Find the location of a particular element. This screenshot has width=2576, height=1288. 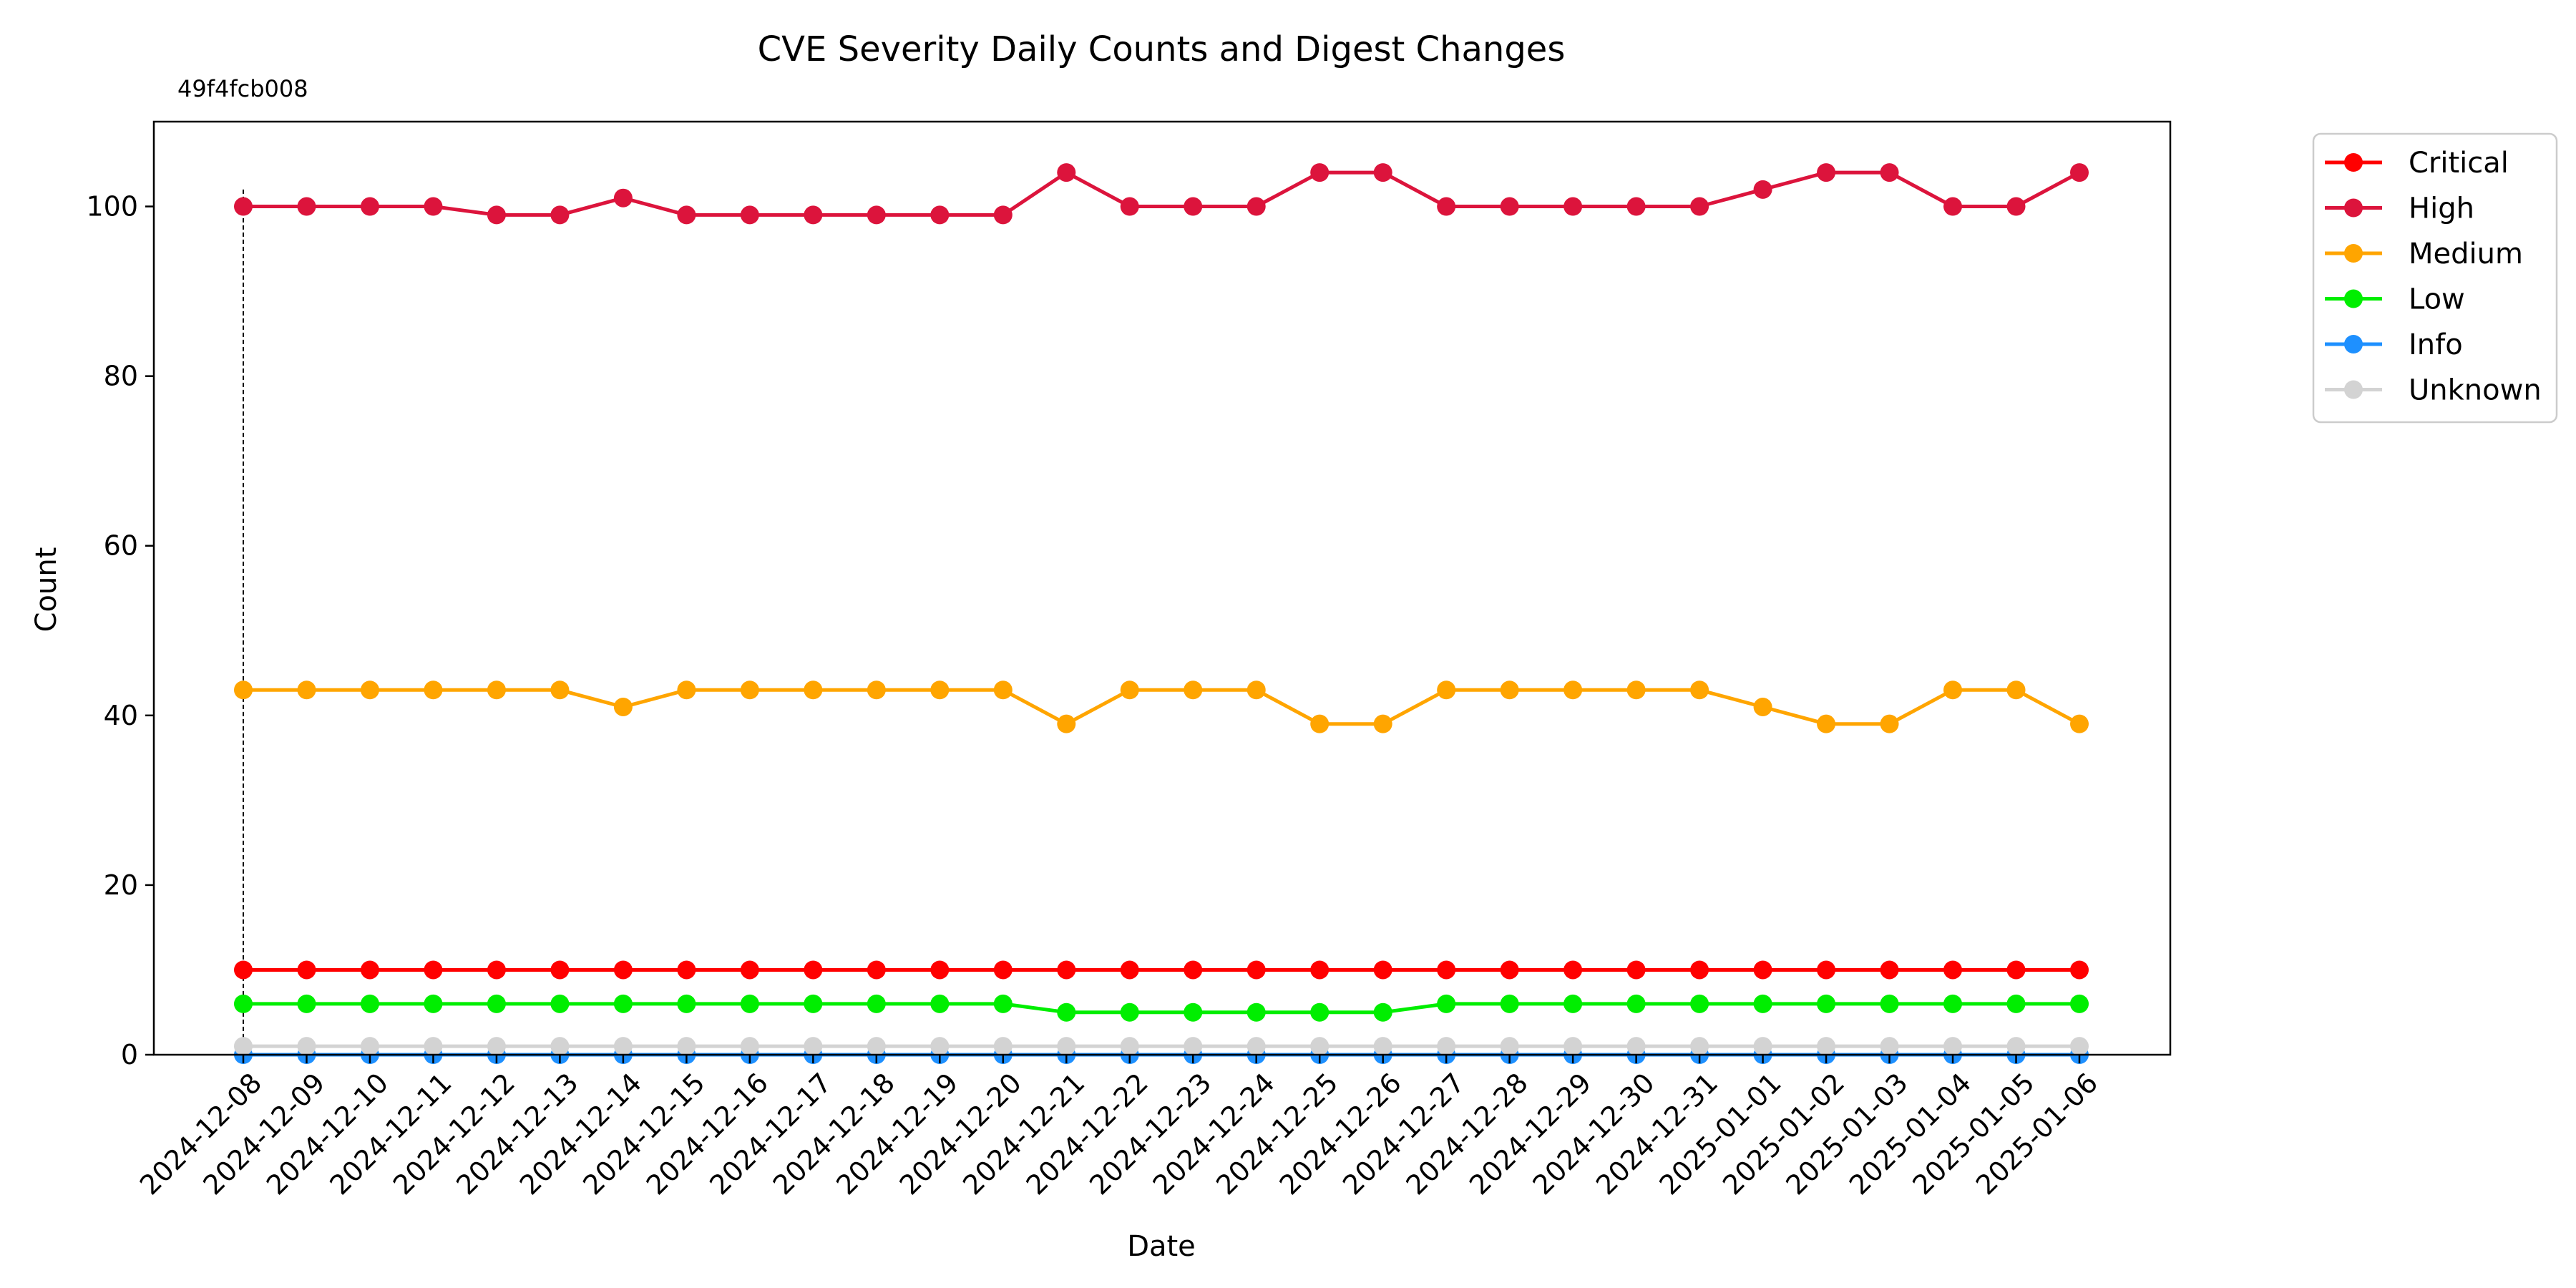

legend-label: Info is located at coordinates (2436, 344).